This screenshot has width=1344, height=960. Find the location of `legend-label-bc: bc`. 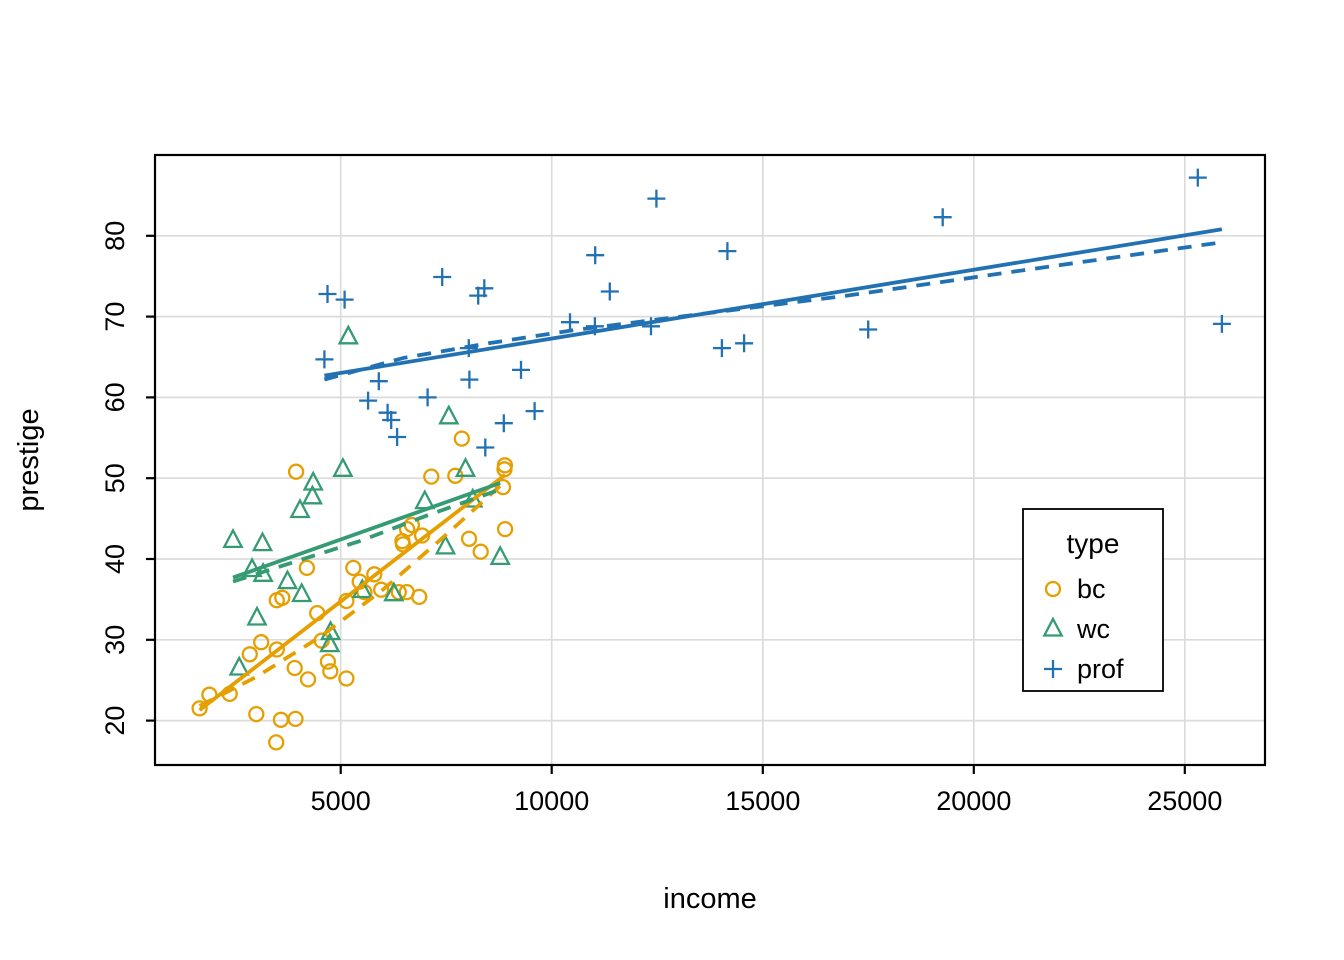

legend-label-bc: bc is located at coordinates (1091, 589).